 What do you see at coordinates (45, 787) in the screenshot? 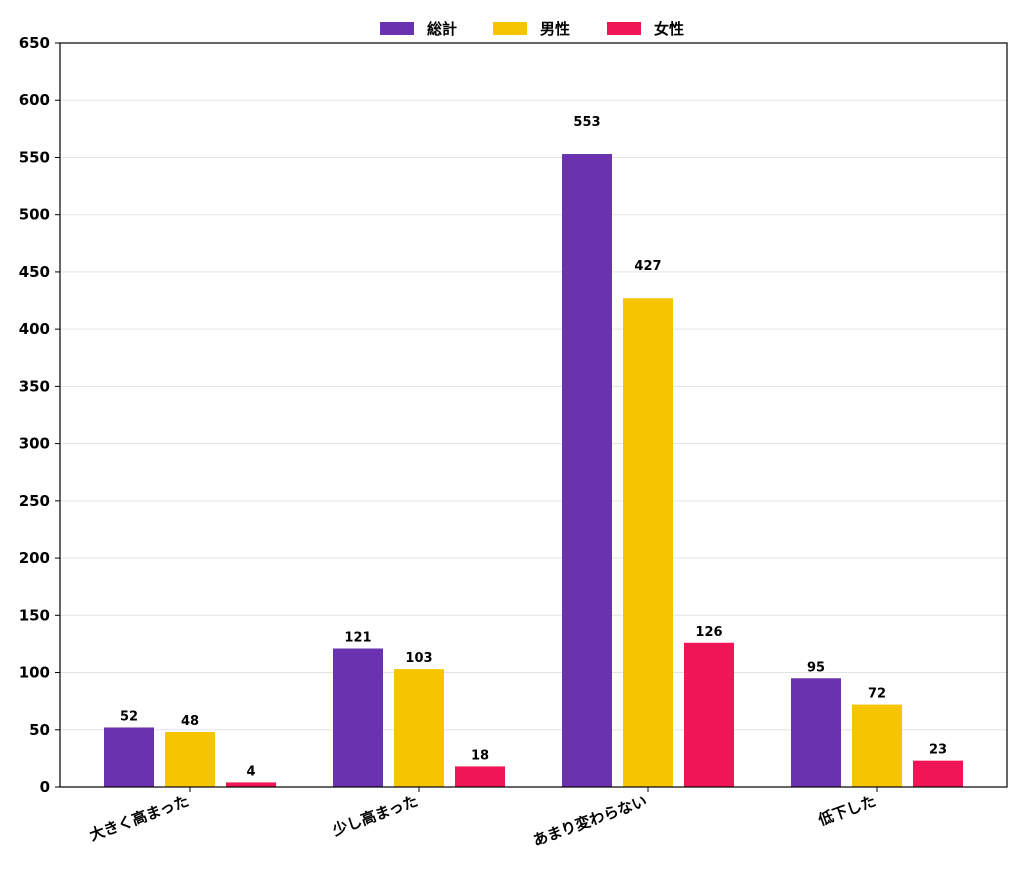
I see `y-tick-label: 0` at bounding box center [45, 787].